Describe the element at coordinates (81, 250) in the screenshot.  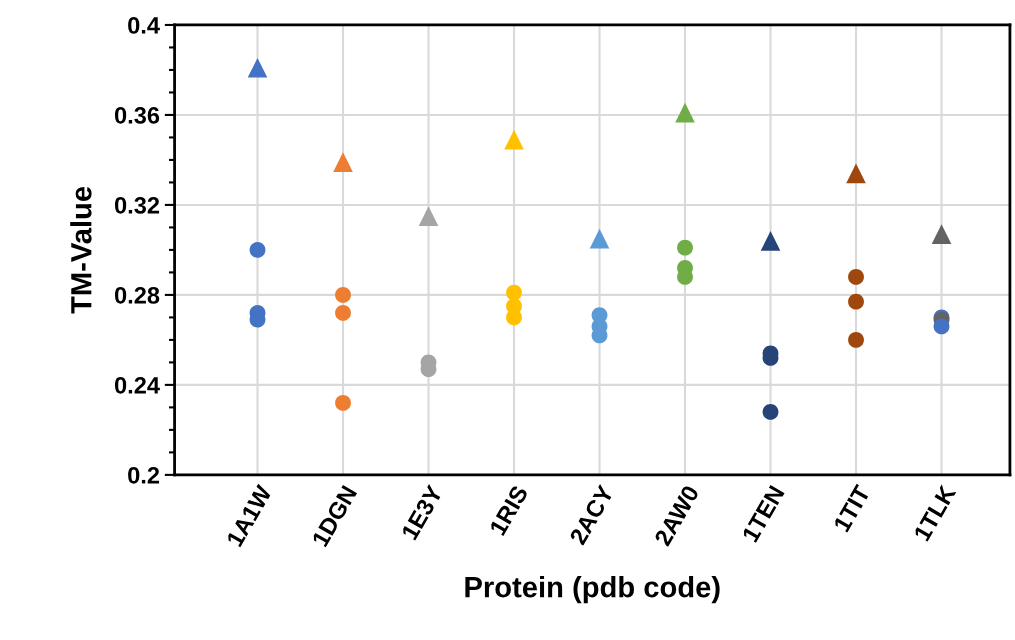
I see `y-axis-title: TM-Value` at that location.